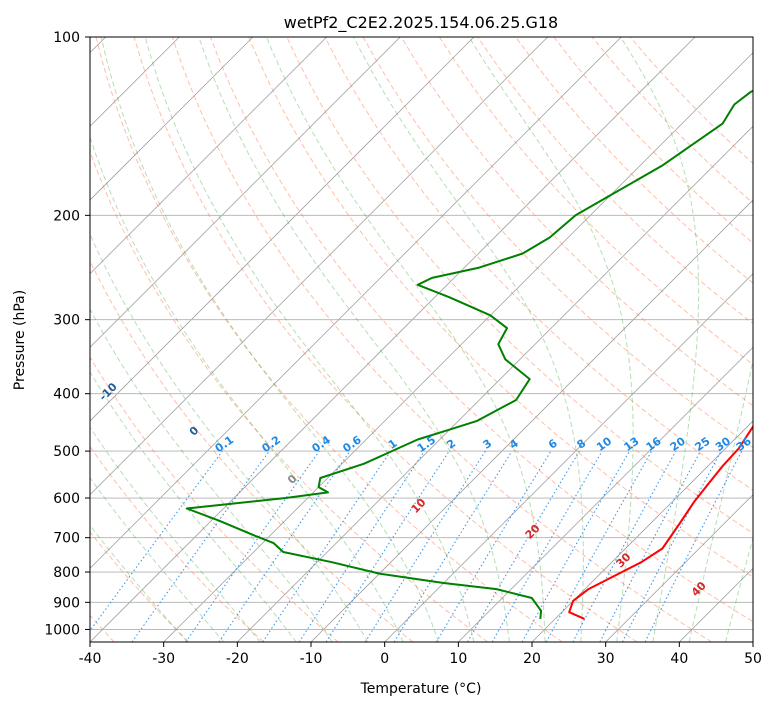 The image size is (775, 712). I want to click on x-tick-label: 20, so click(532, 659).